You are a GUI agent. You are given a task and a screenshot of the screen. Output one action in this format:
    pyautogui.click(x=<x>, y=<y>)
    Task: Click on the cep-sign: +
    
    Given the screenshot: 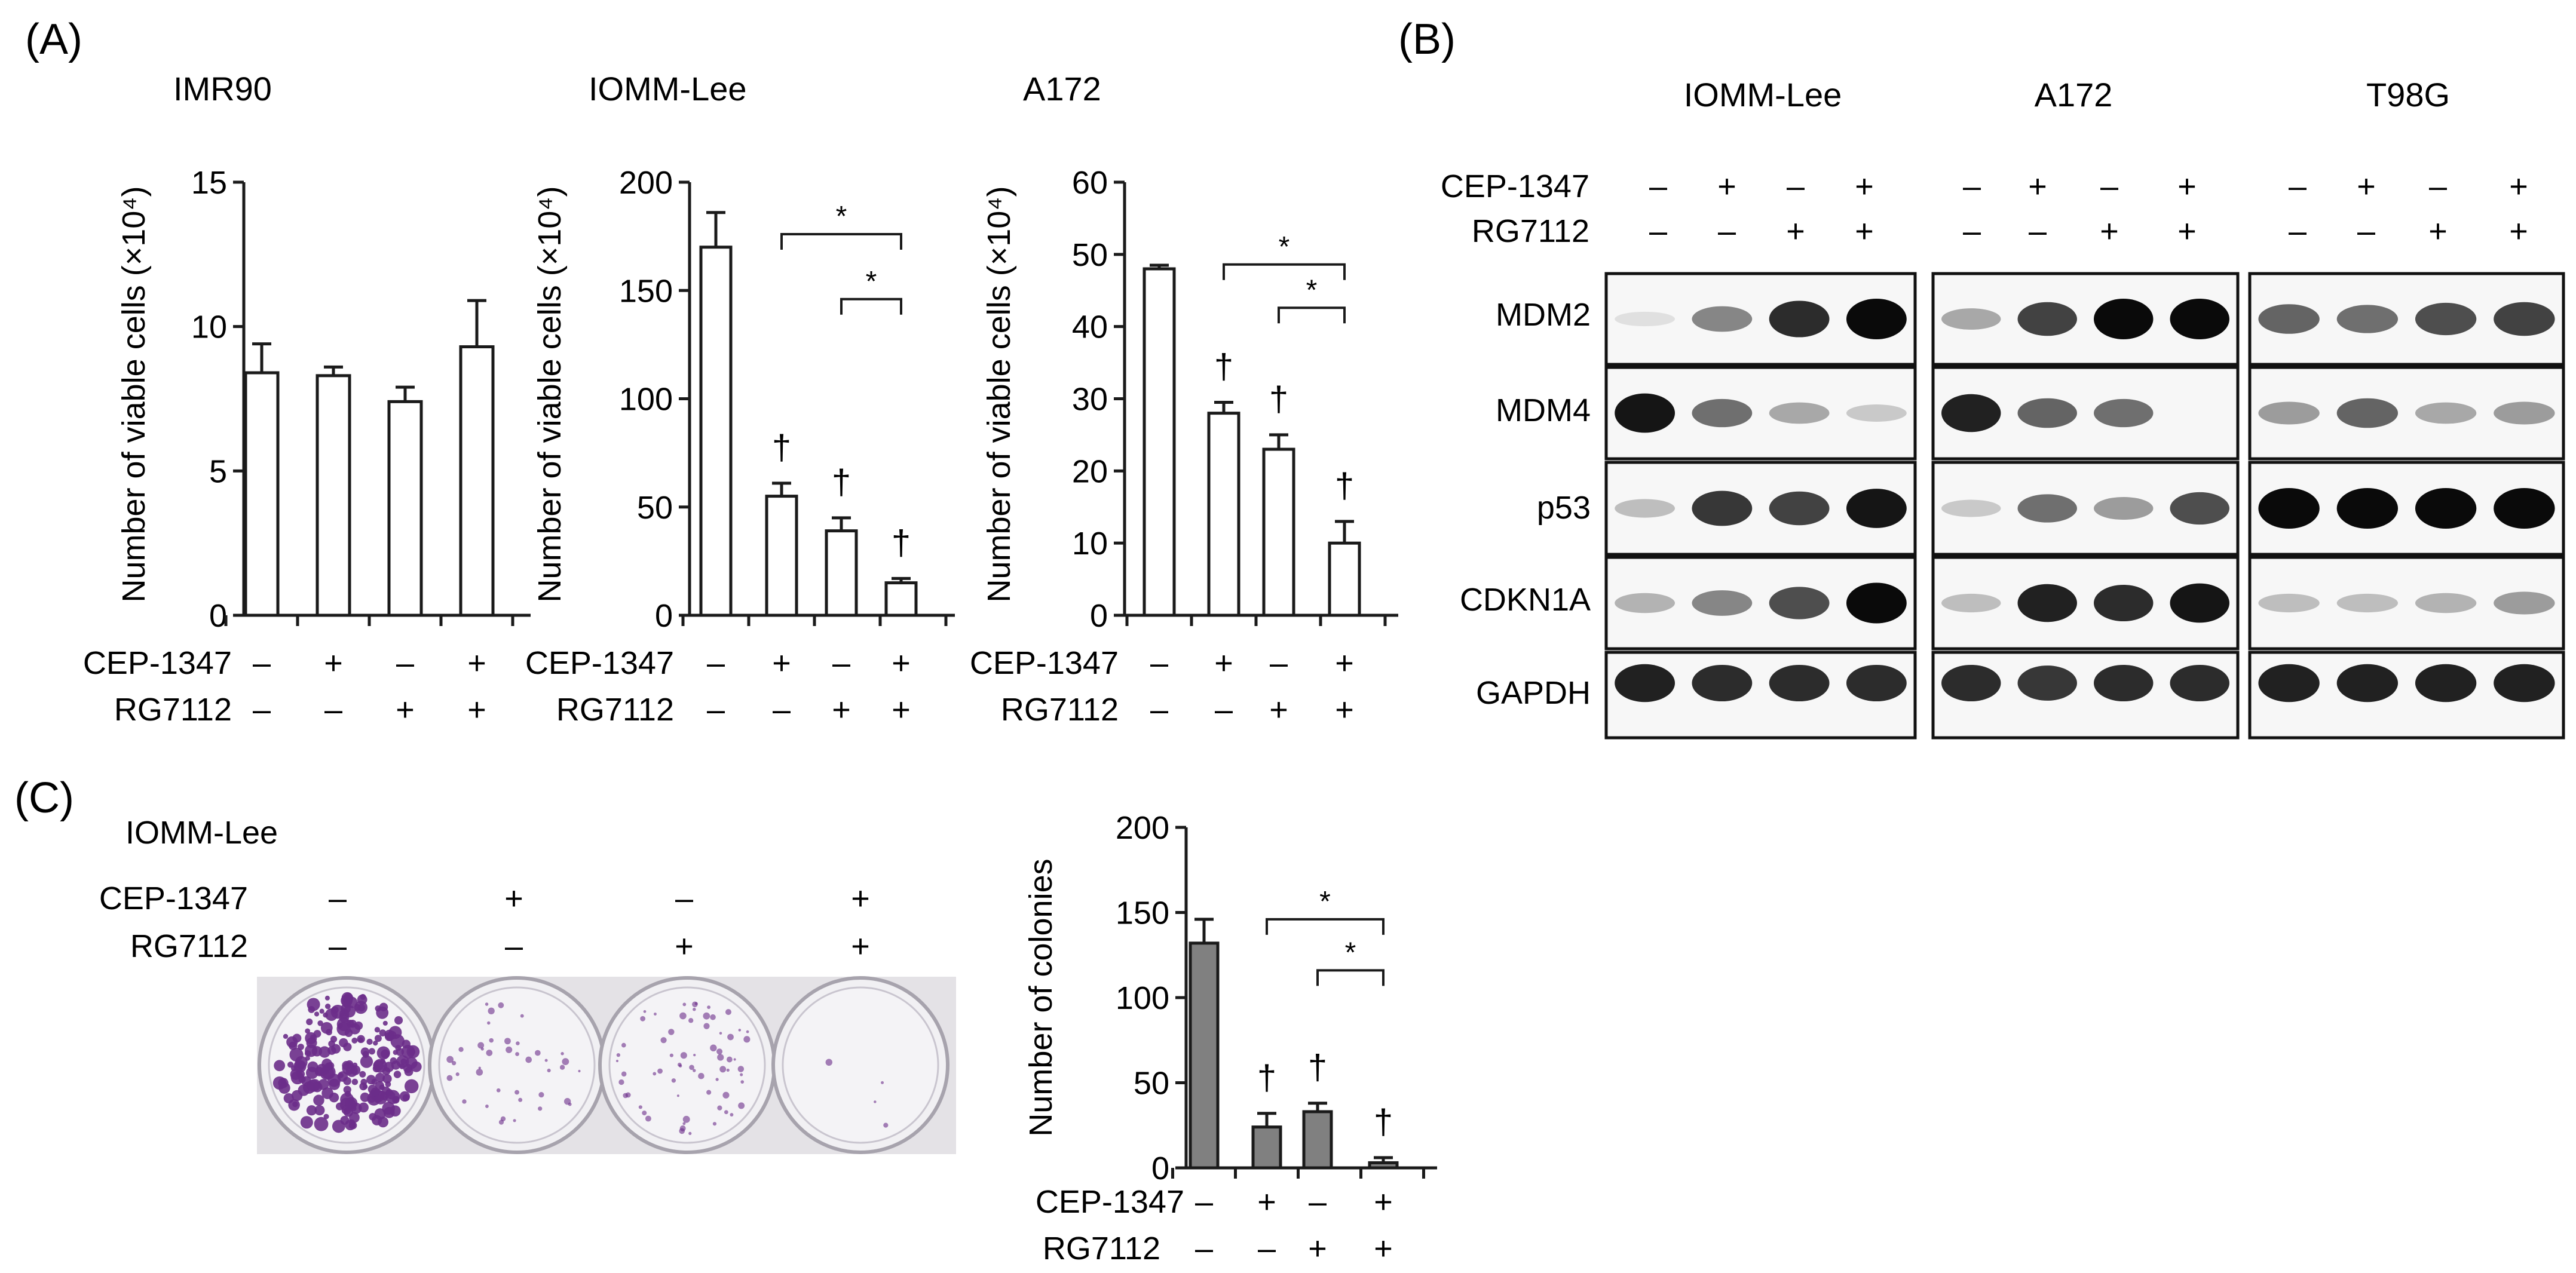 What is the action you would take?
    pyautogui.click(x=2038, y=186)
    